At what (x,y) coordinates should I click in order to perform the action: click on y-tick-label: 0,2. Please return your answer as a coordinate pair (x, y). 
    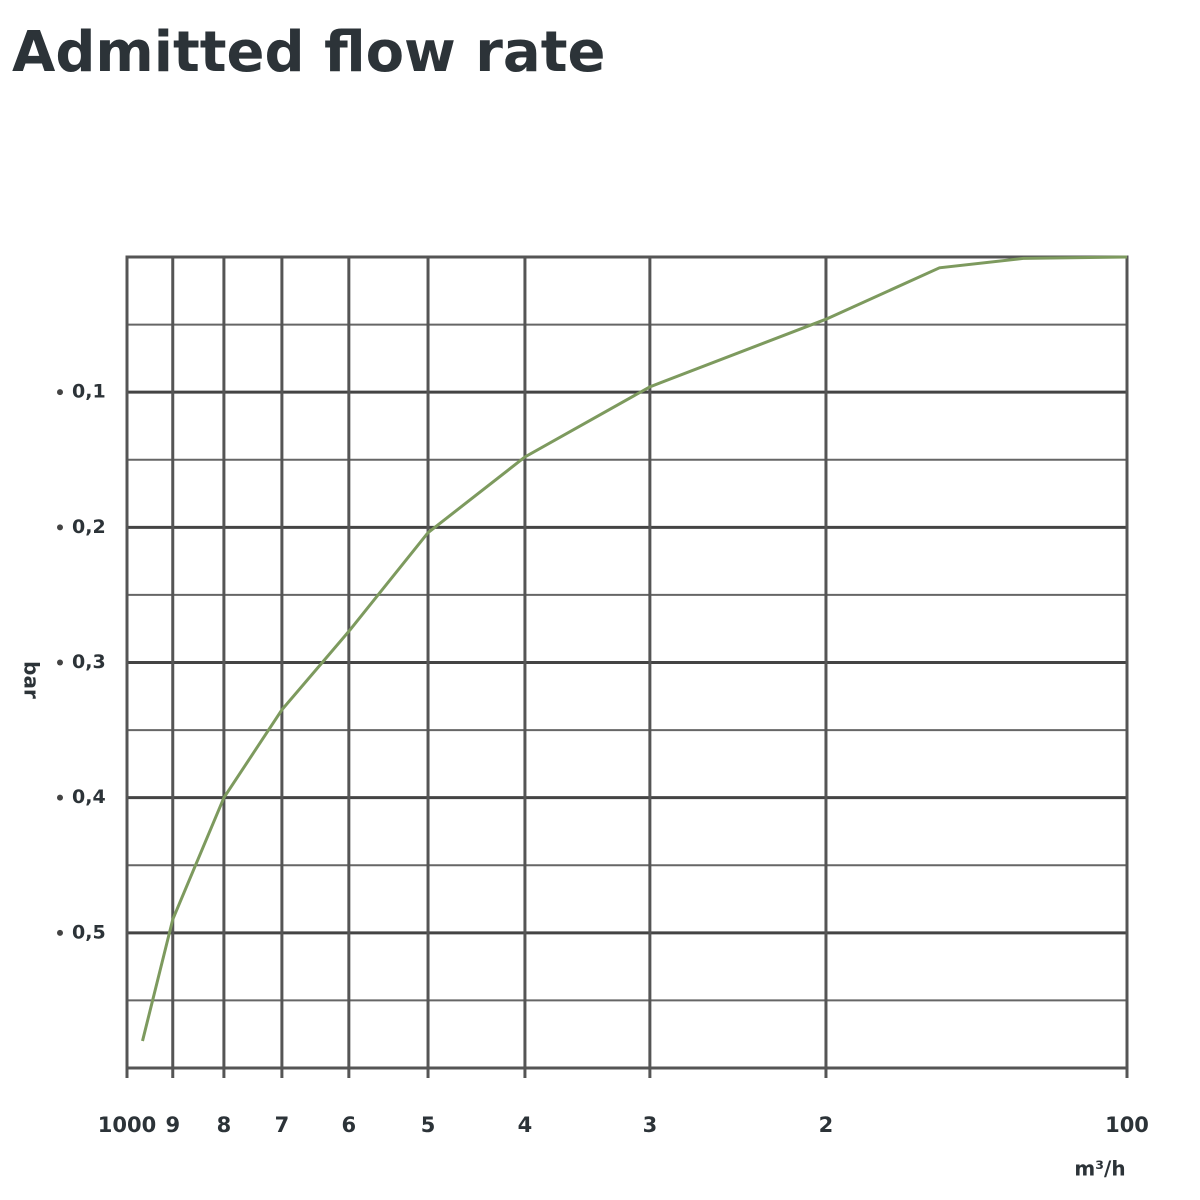
    Looking at the image, I should click on (89, 527).